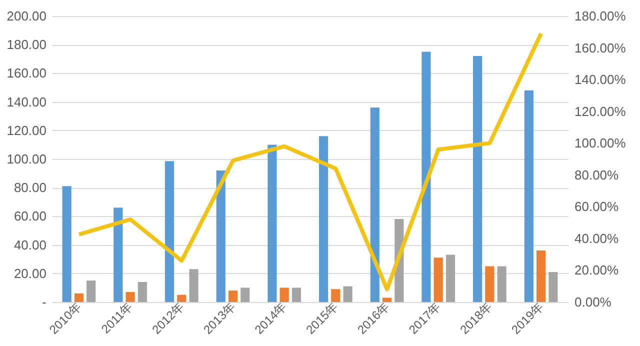  Describe the element at coordinates (26, 159) in the screenshot. I see `y-tick-label: 100.00` at that location.